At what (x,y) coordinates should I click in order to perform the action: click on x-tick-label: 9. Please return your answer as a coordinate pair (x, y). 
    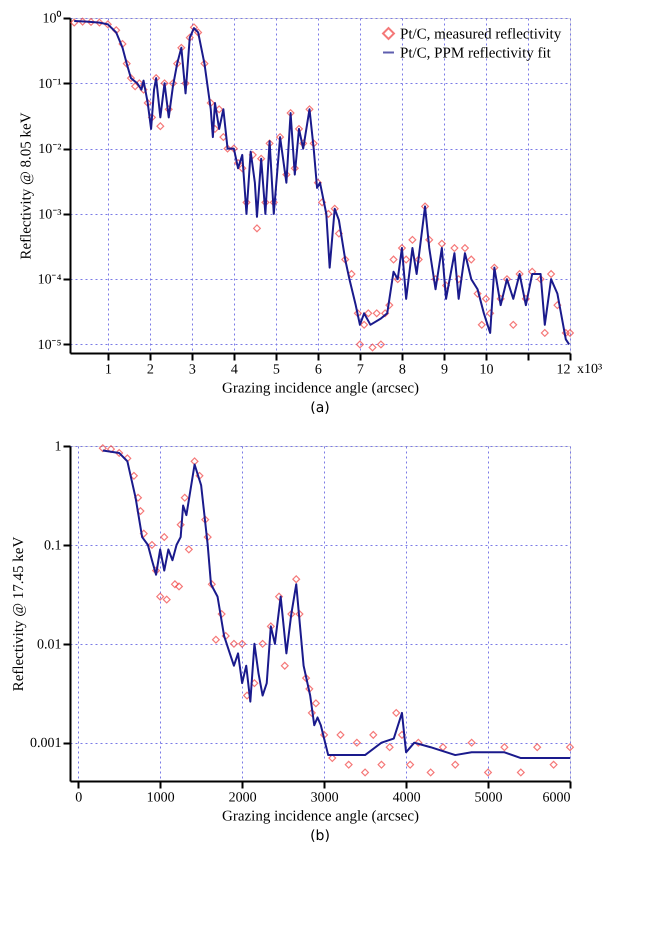
    Looking at the image, I should click on (444, 370).